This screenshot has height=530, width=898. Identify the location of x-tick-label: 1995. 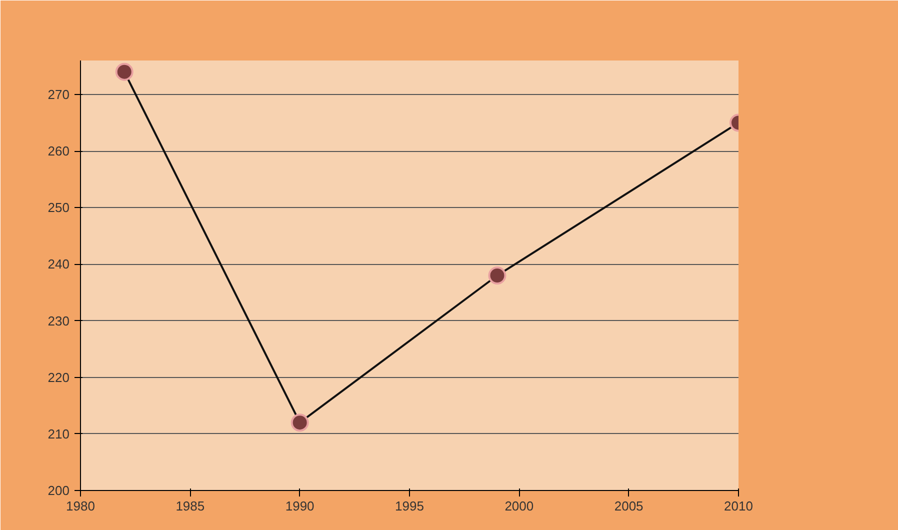
(409, 506).